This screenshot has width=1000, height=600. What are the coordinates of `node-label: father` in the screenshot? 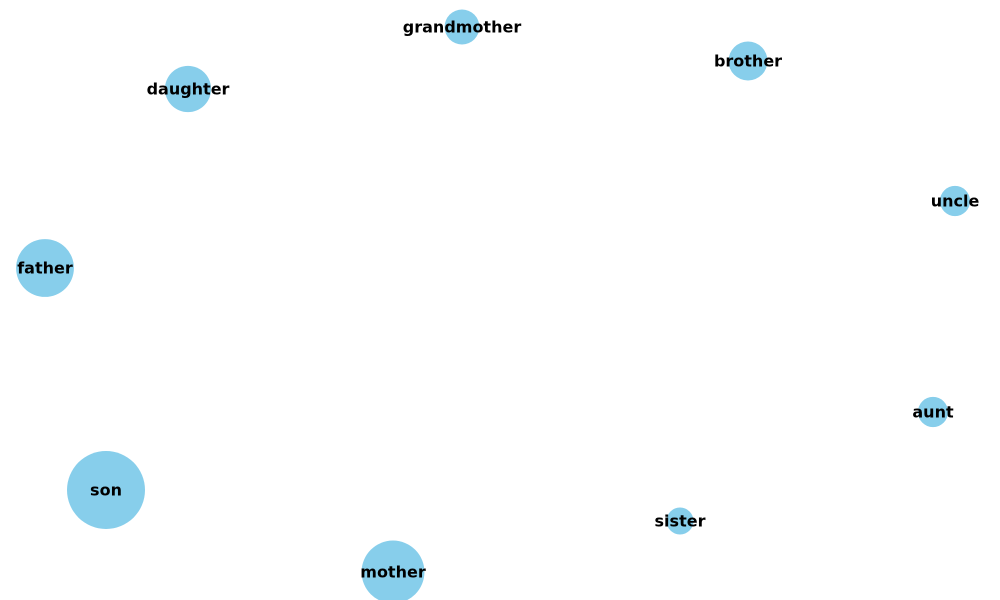 It's located at (45, 268).